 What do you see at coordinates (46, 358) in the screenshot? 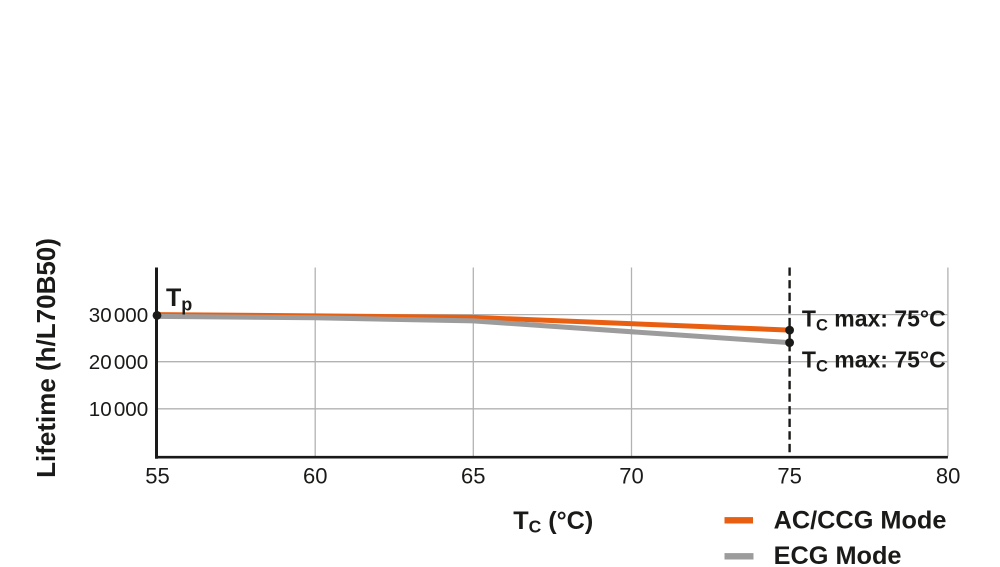
I see `svg-text: Lifetime (h/L70B50)` at bounding box center [46, 358].